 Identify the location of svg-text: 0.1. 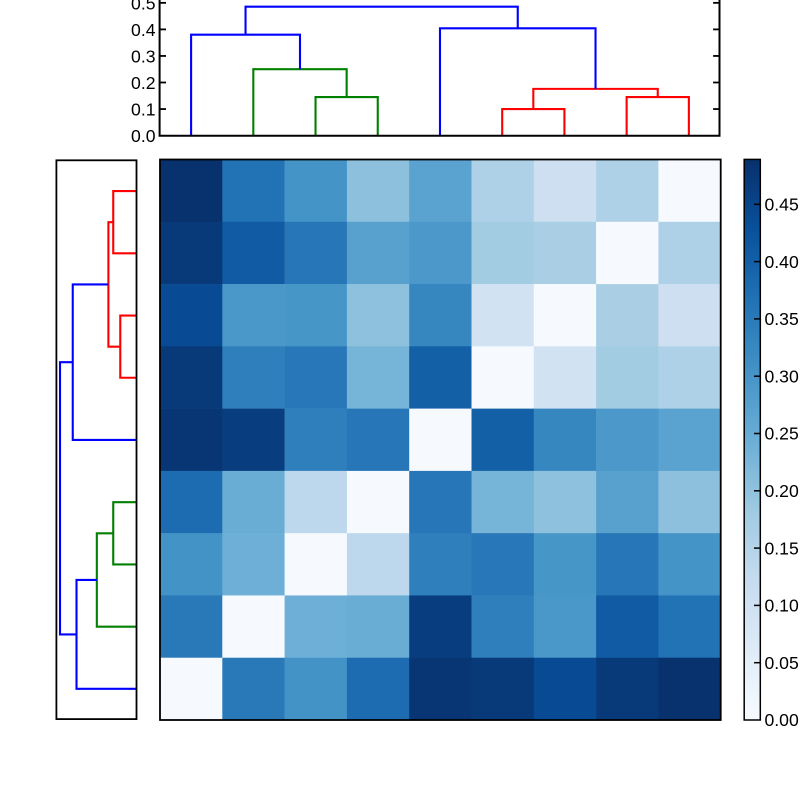
(143, 110).